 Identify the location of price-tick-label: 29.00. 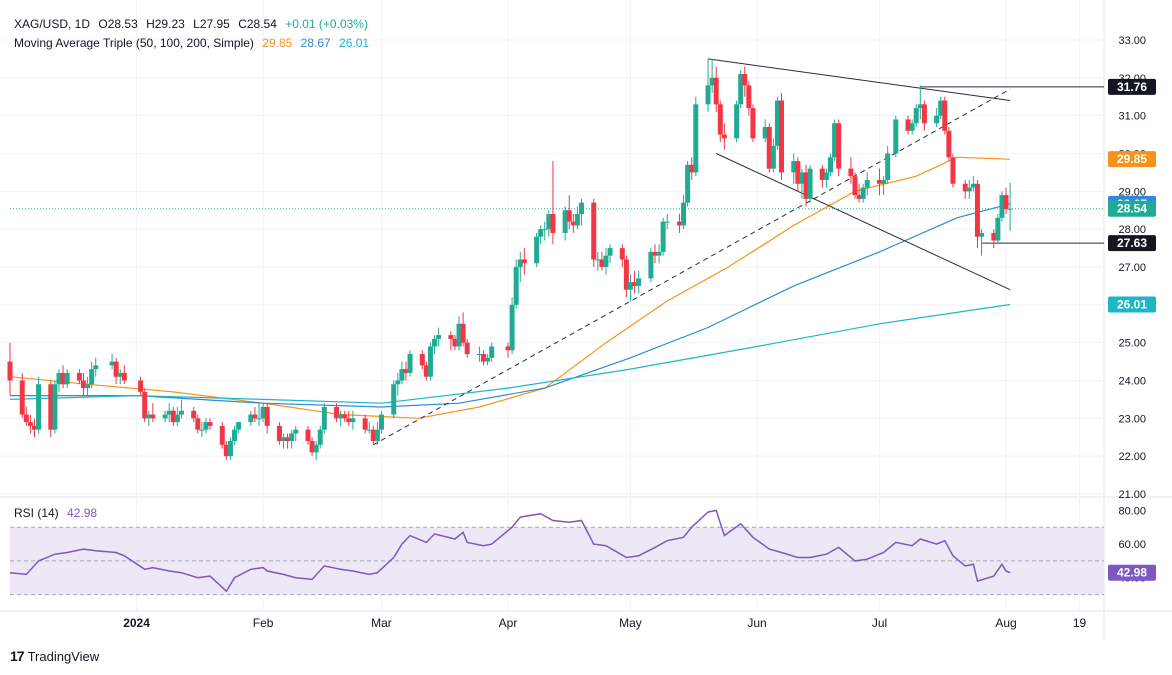
(1132, 192).